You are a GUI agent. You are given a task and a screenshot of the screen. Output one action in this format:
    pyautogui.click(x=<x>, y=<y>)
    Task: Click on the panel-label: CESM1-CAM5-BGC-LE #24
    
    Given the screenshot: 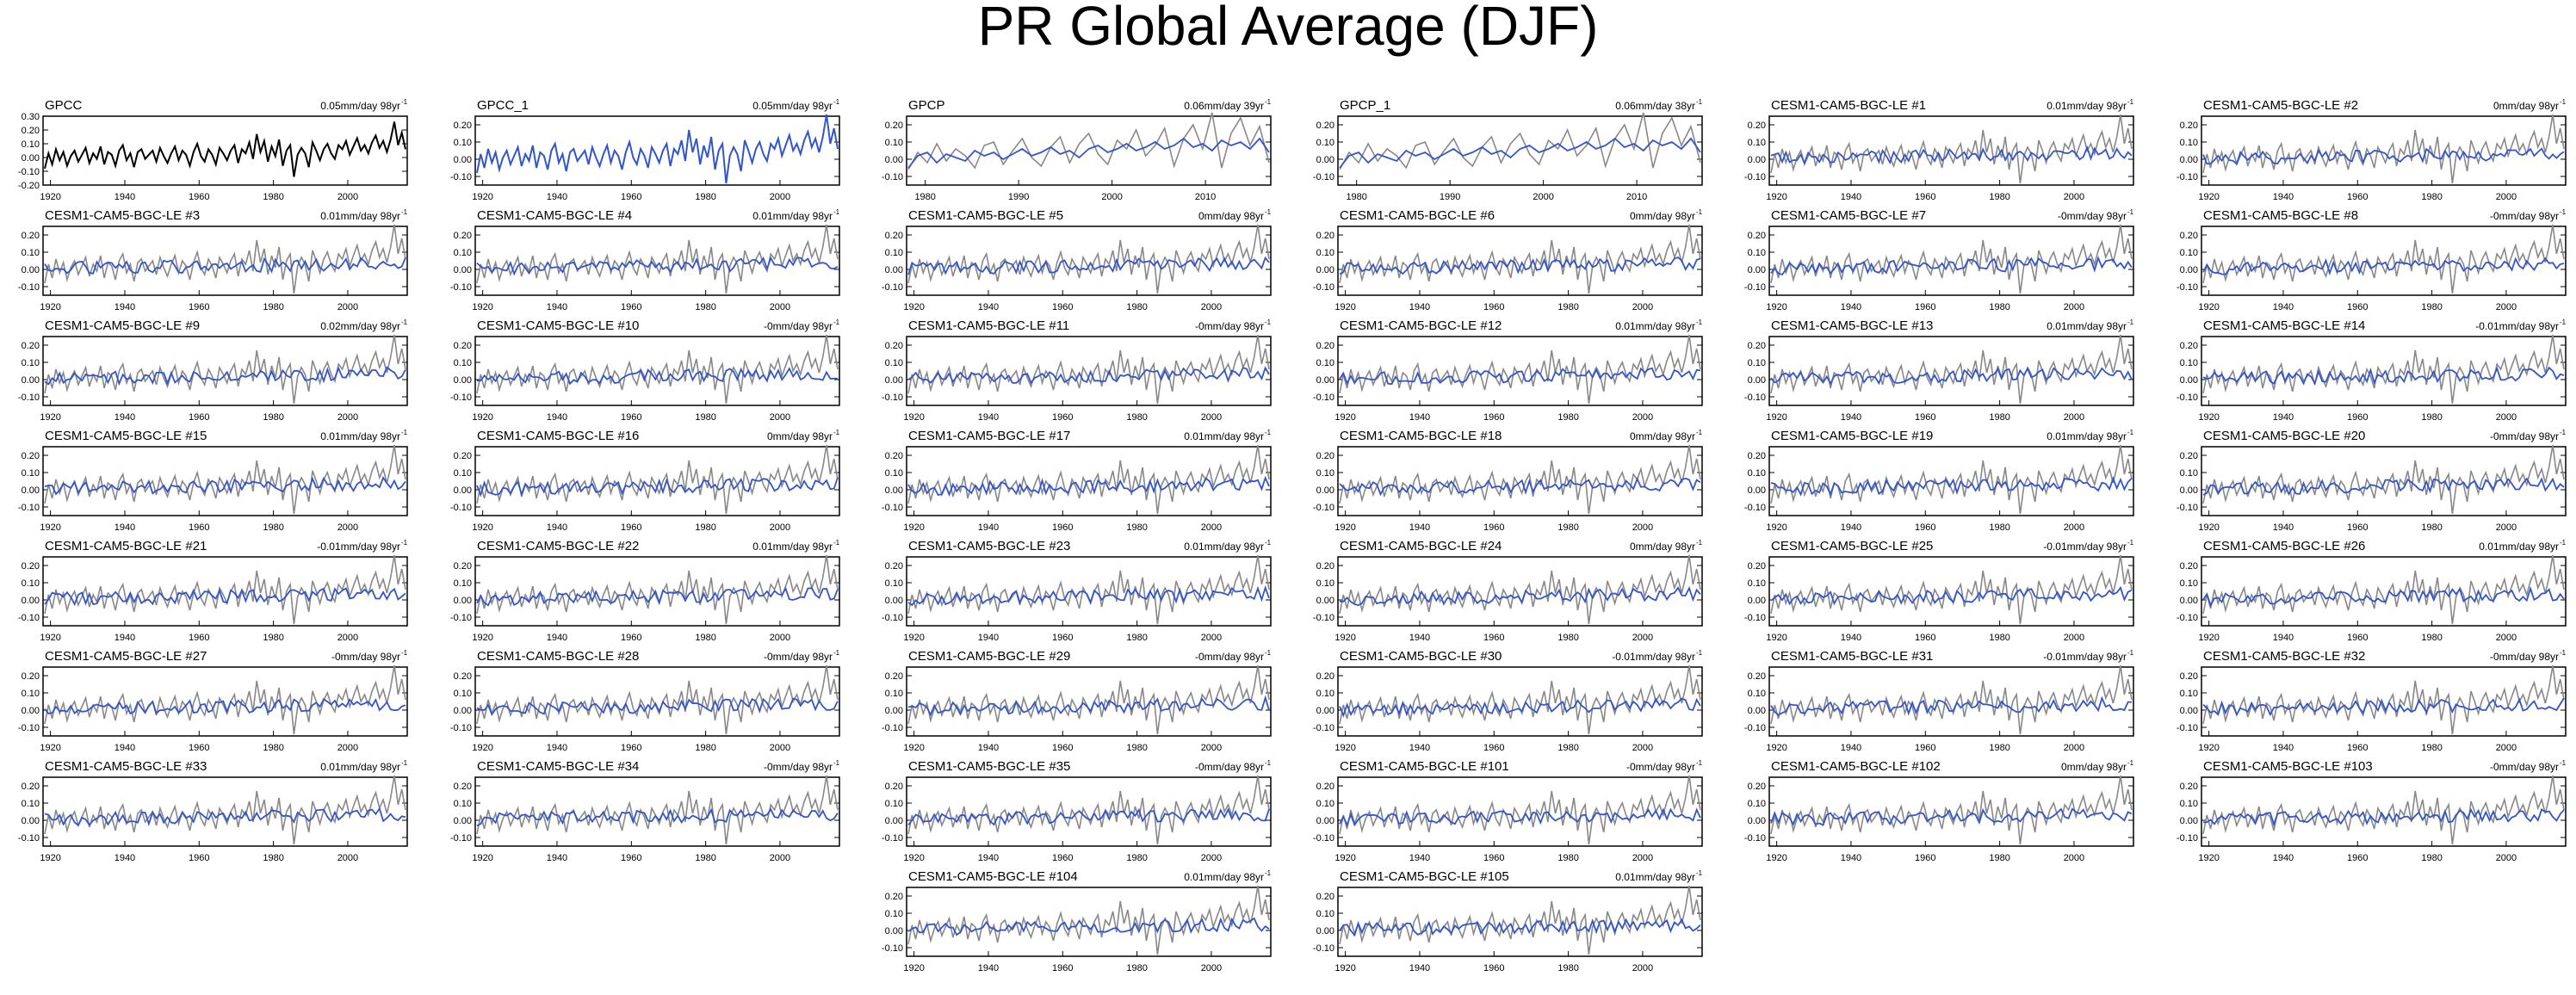 What is the action you would take?
    pyautogui.click(x=1421, y=546)
    